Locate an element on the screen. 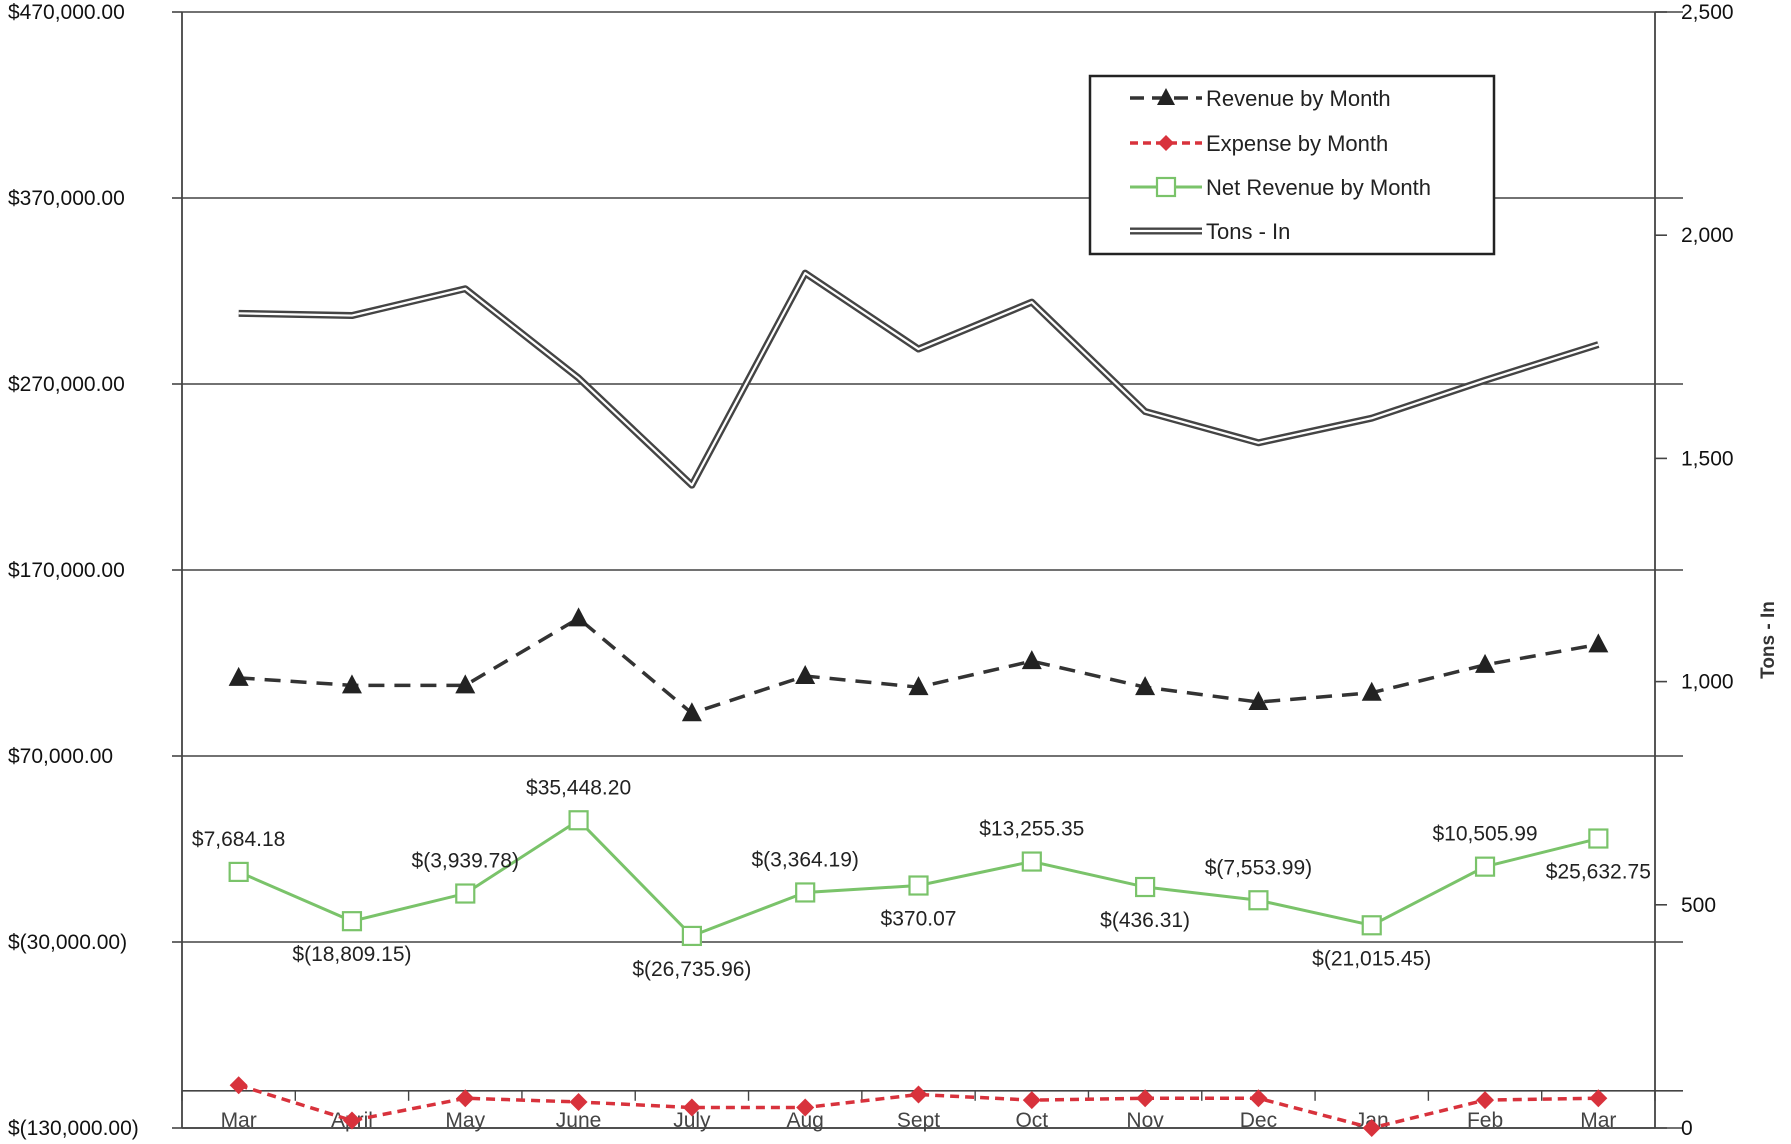 This screenshot has height=1144, width=1791. series-expense-by-month is located at coordinates (918, 1106).